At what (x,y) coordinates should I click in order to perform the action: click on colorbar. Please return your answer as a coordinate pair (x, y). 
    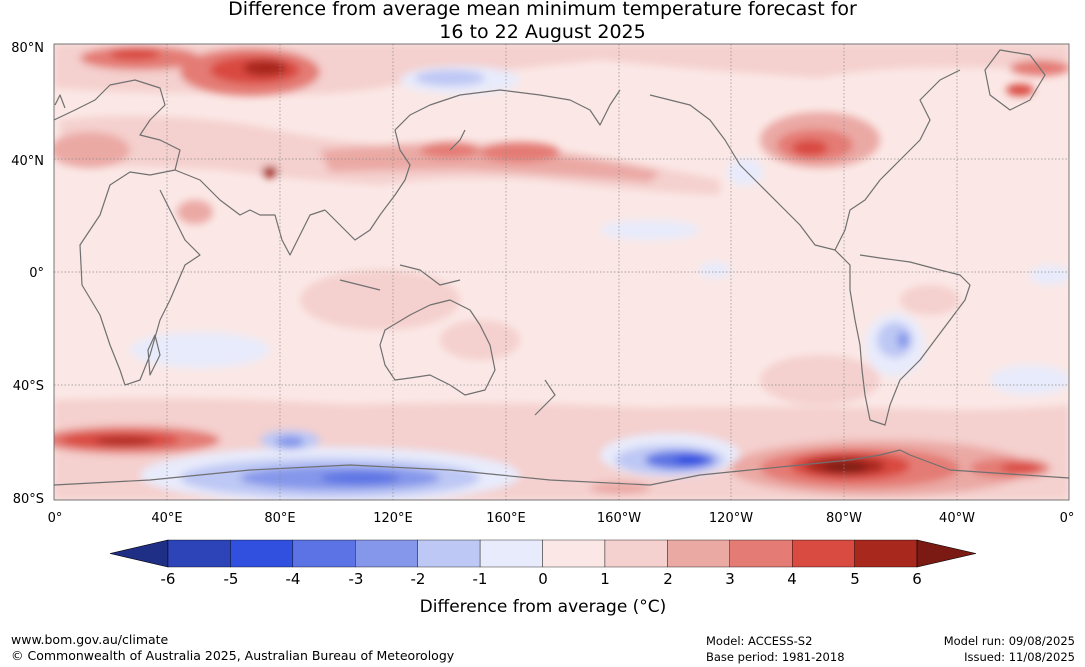
    Looking at the image, I should click on (543, 553).